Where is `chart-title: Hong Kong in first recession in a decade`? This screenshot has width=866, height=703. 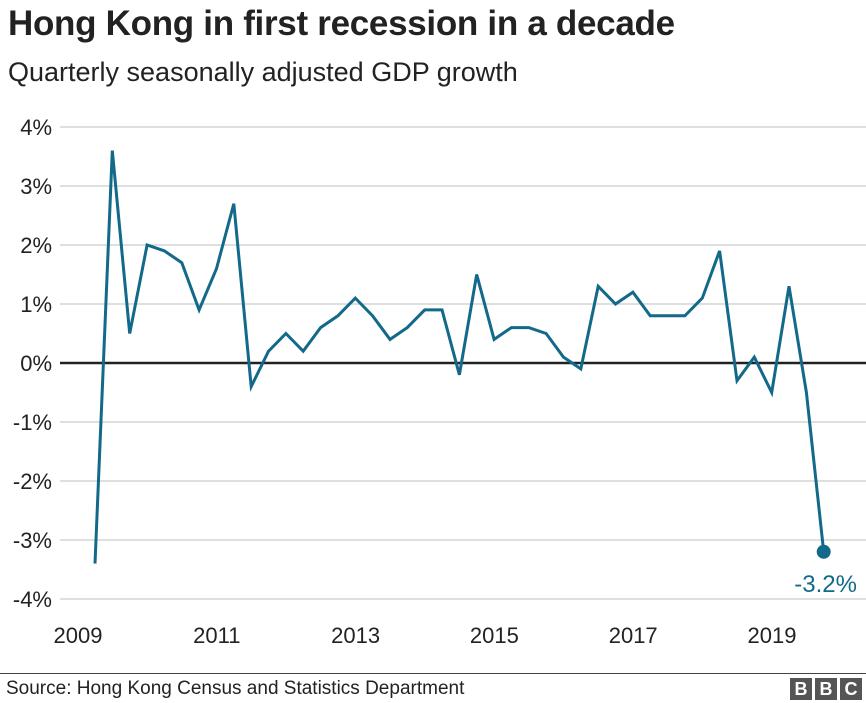
chart-title: Hong Kong in first recession in a decade is located at coordinates (341, 23).